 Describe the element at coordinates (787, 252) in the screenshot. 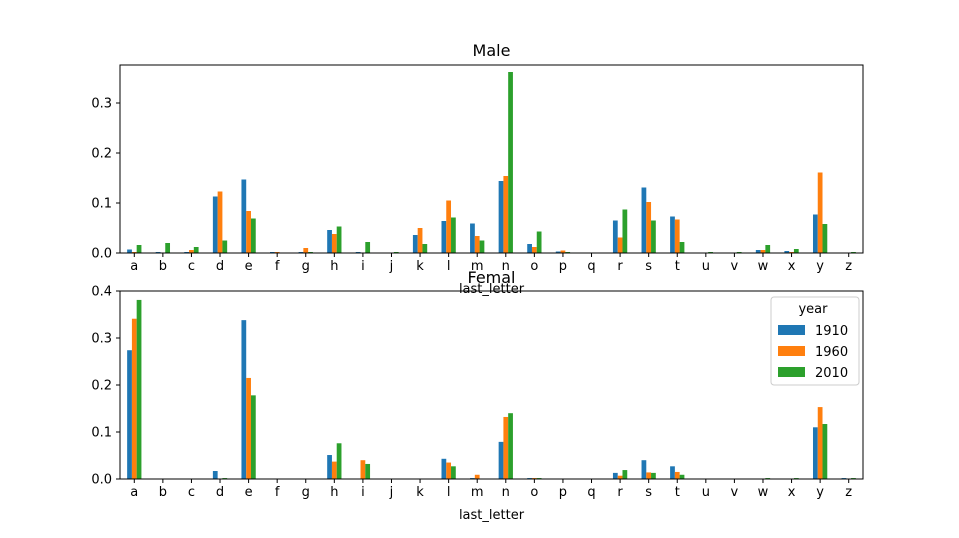

I see `male-bar-1910-x` at that location.